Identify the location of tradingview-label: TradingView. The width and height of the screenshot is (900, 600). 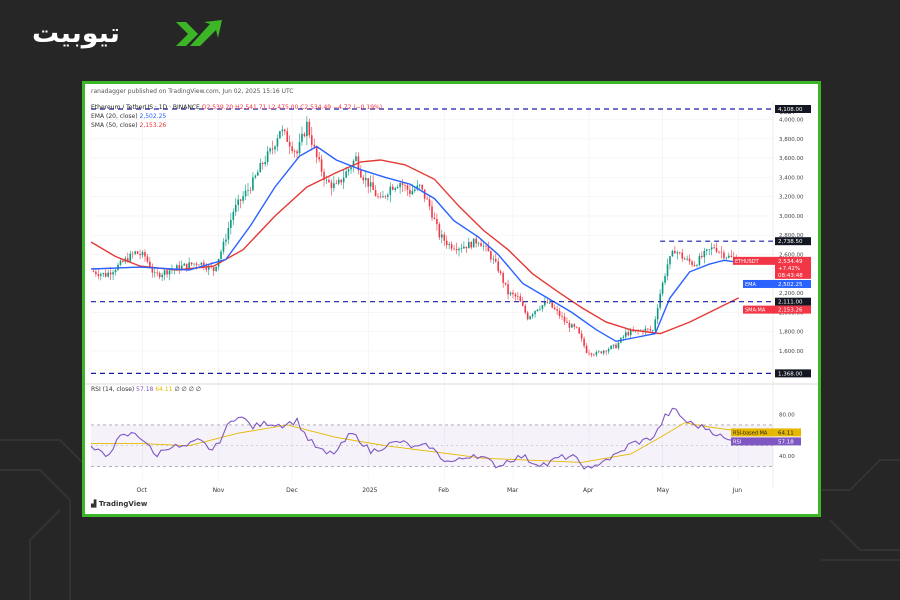
(123, 504).